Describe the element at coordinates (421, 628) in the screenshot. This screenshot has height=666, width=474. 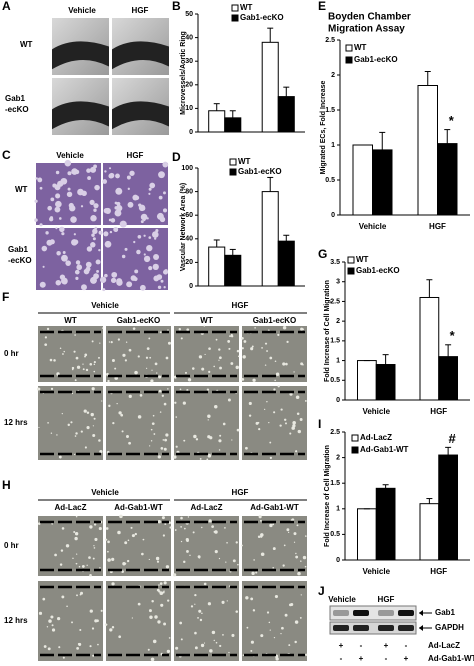
I see `arrow-head` at that location.